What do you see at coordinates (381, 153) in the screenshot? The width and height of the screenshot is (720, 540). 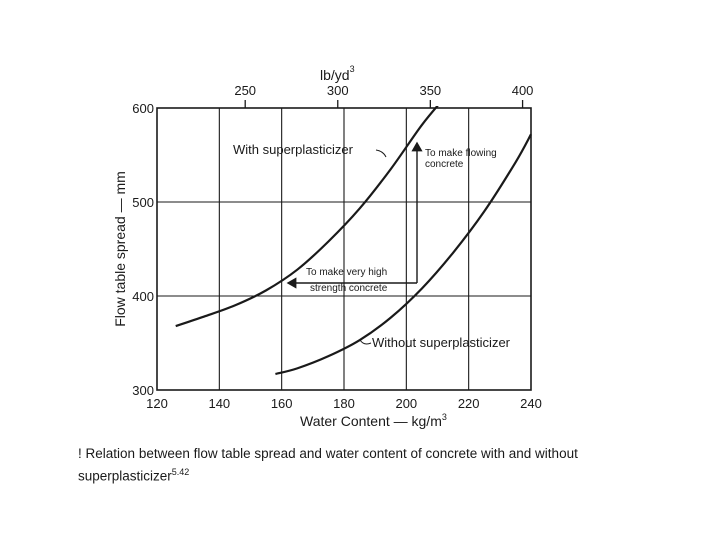 I see `leader-with-superplasticizer` at bounding box center [381, 153].